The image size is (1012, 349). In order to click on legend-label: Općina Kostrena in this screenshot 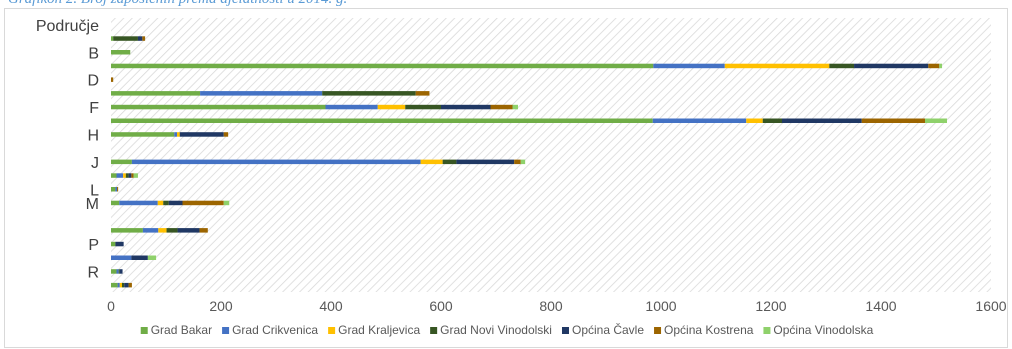, I will do `click(709, 330)`.